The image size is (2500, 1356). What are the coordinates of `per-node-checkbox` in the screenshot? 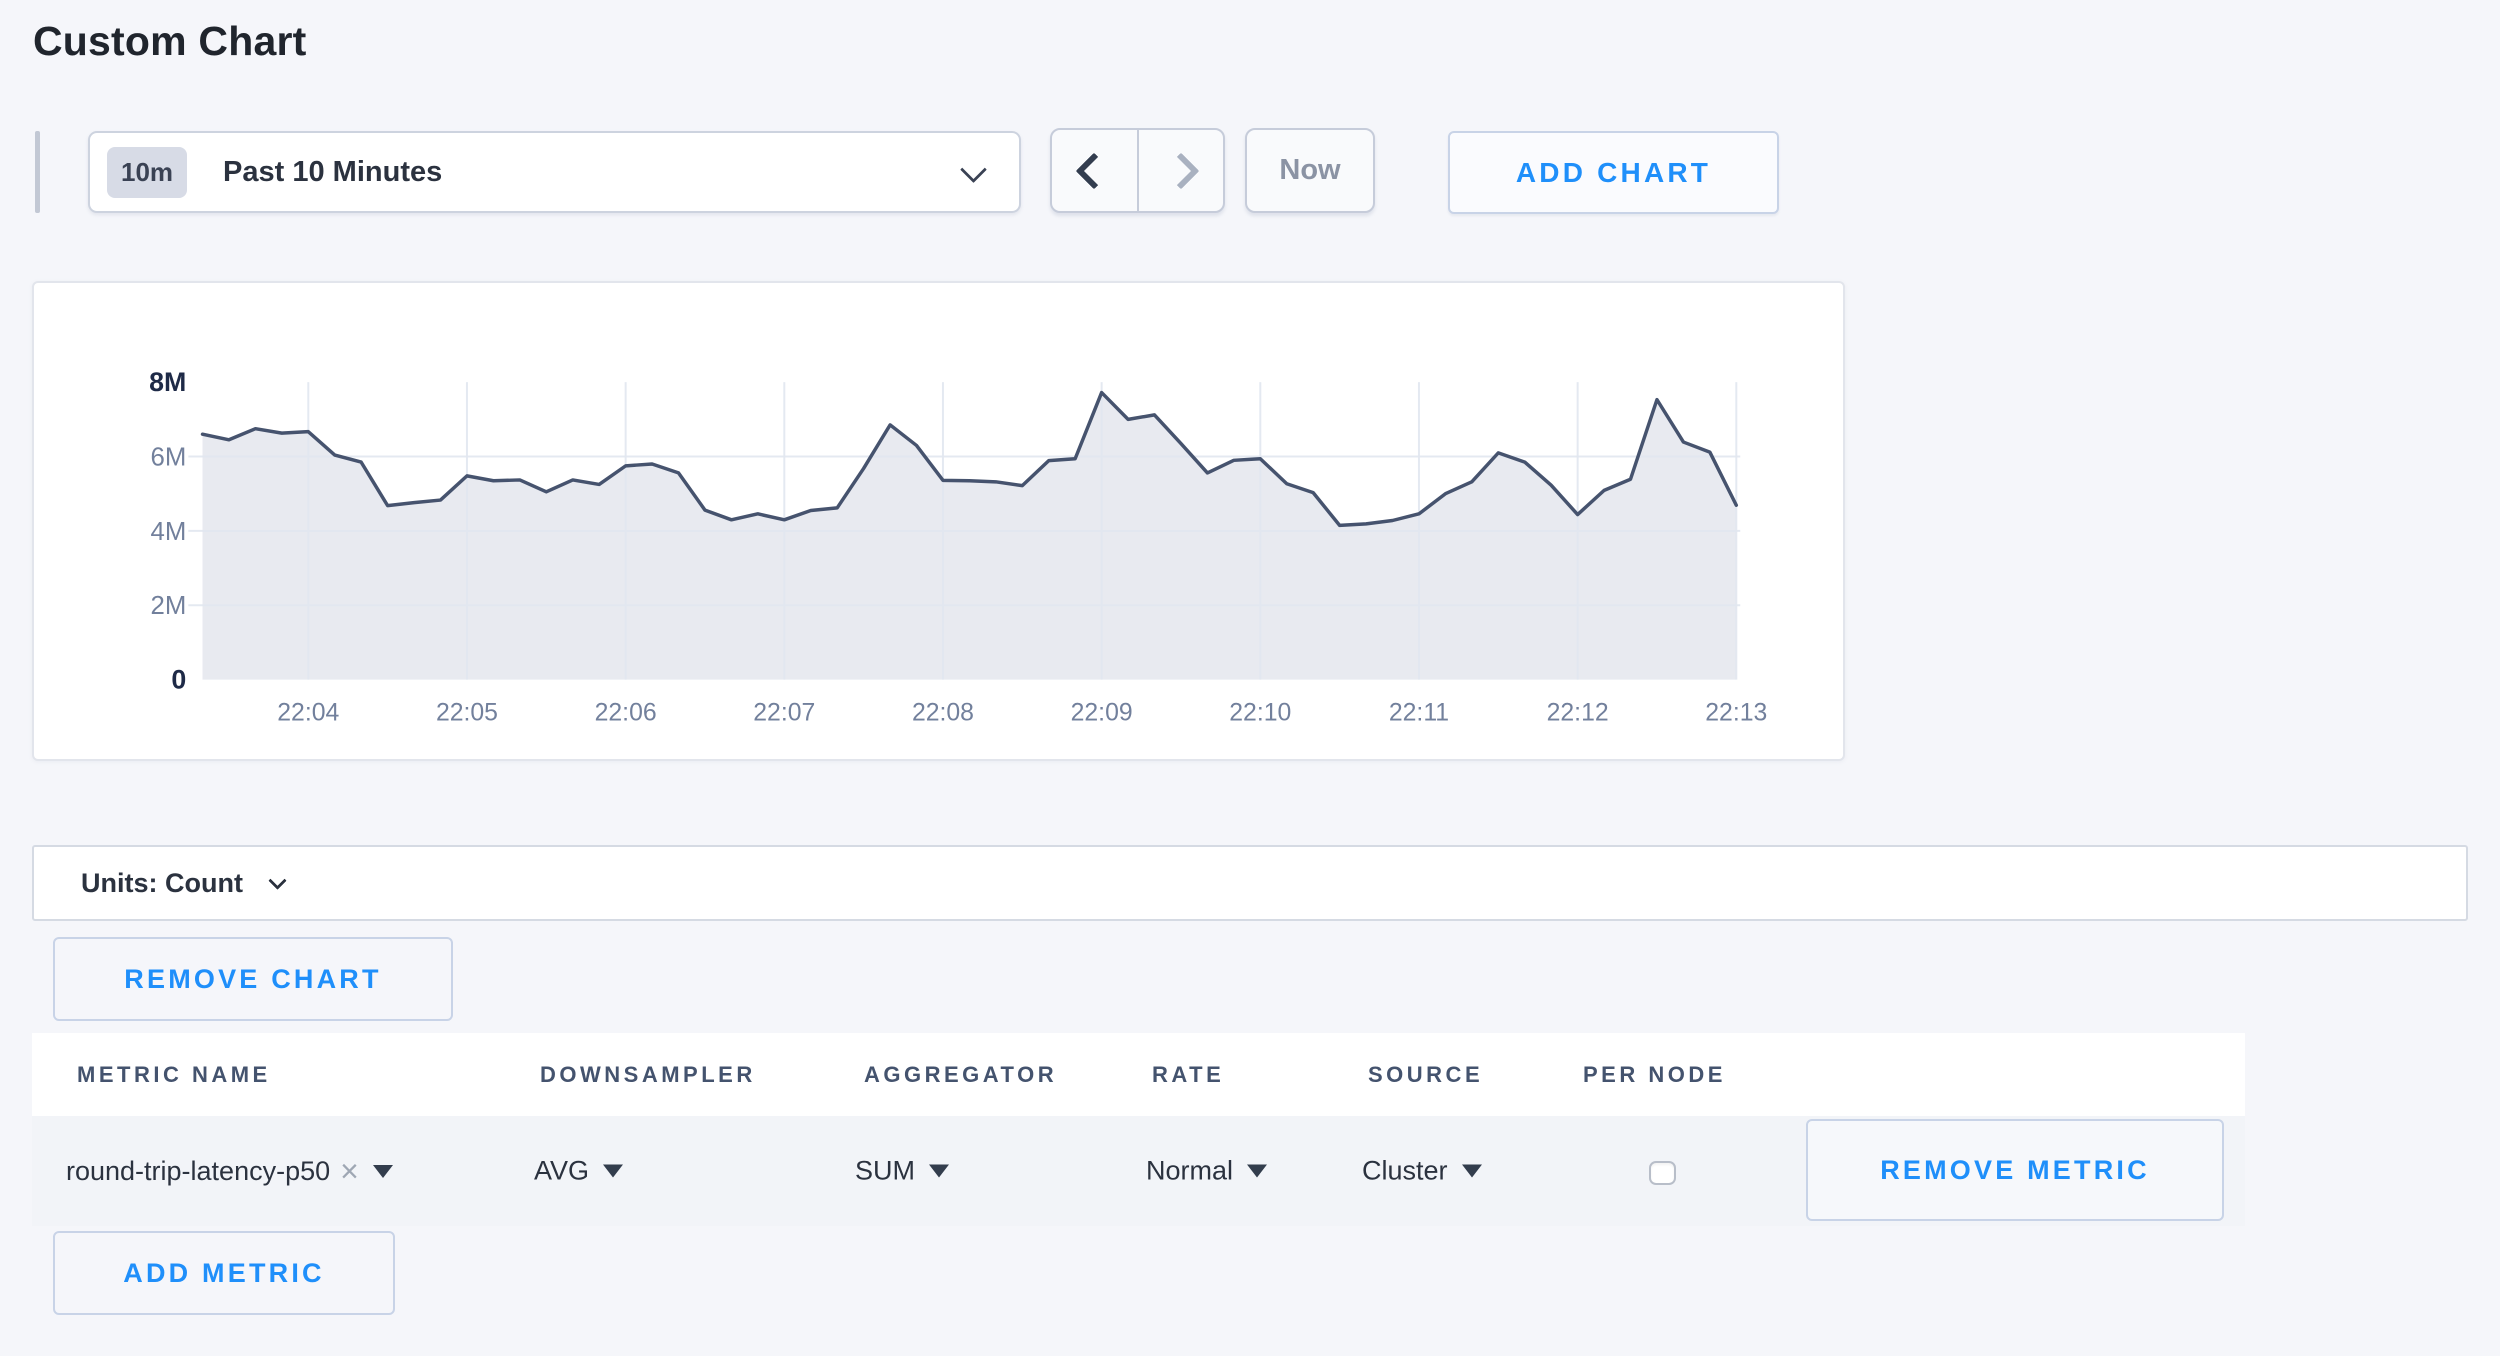 It's located at (1662, 1173).